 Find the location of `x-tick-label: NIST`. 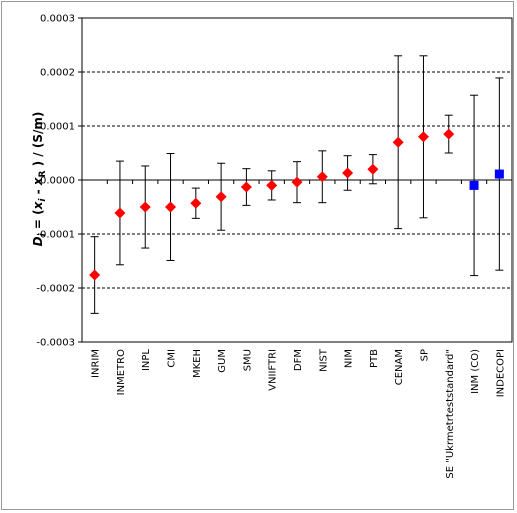

x-tick-label: NIST is located at coordinates (323, 360).